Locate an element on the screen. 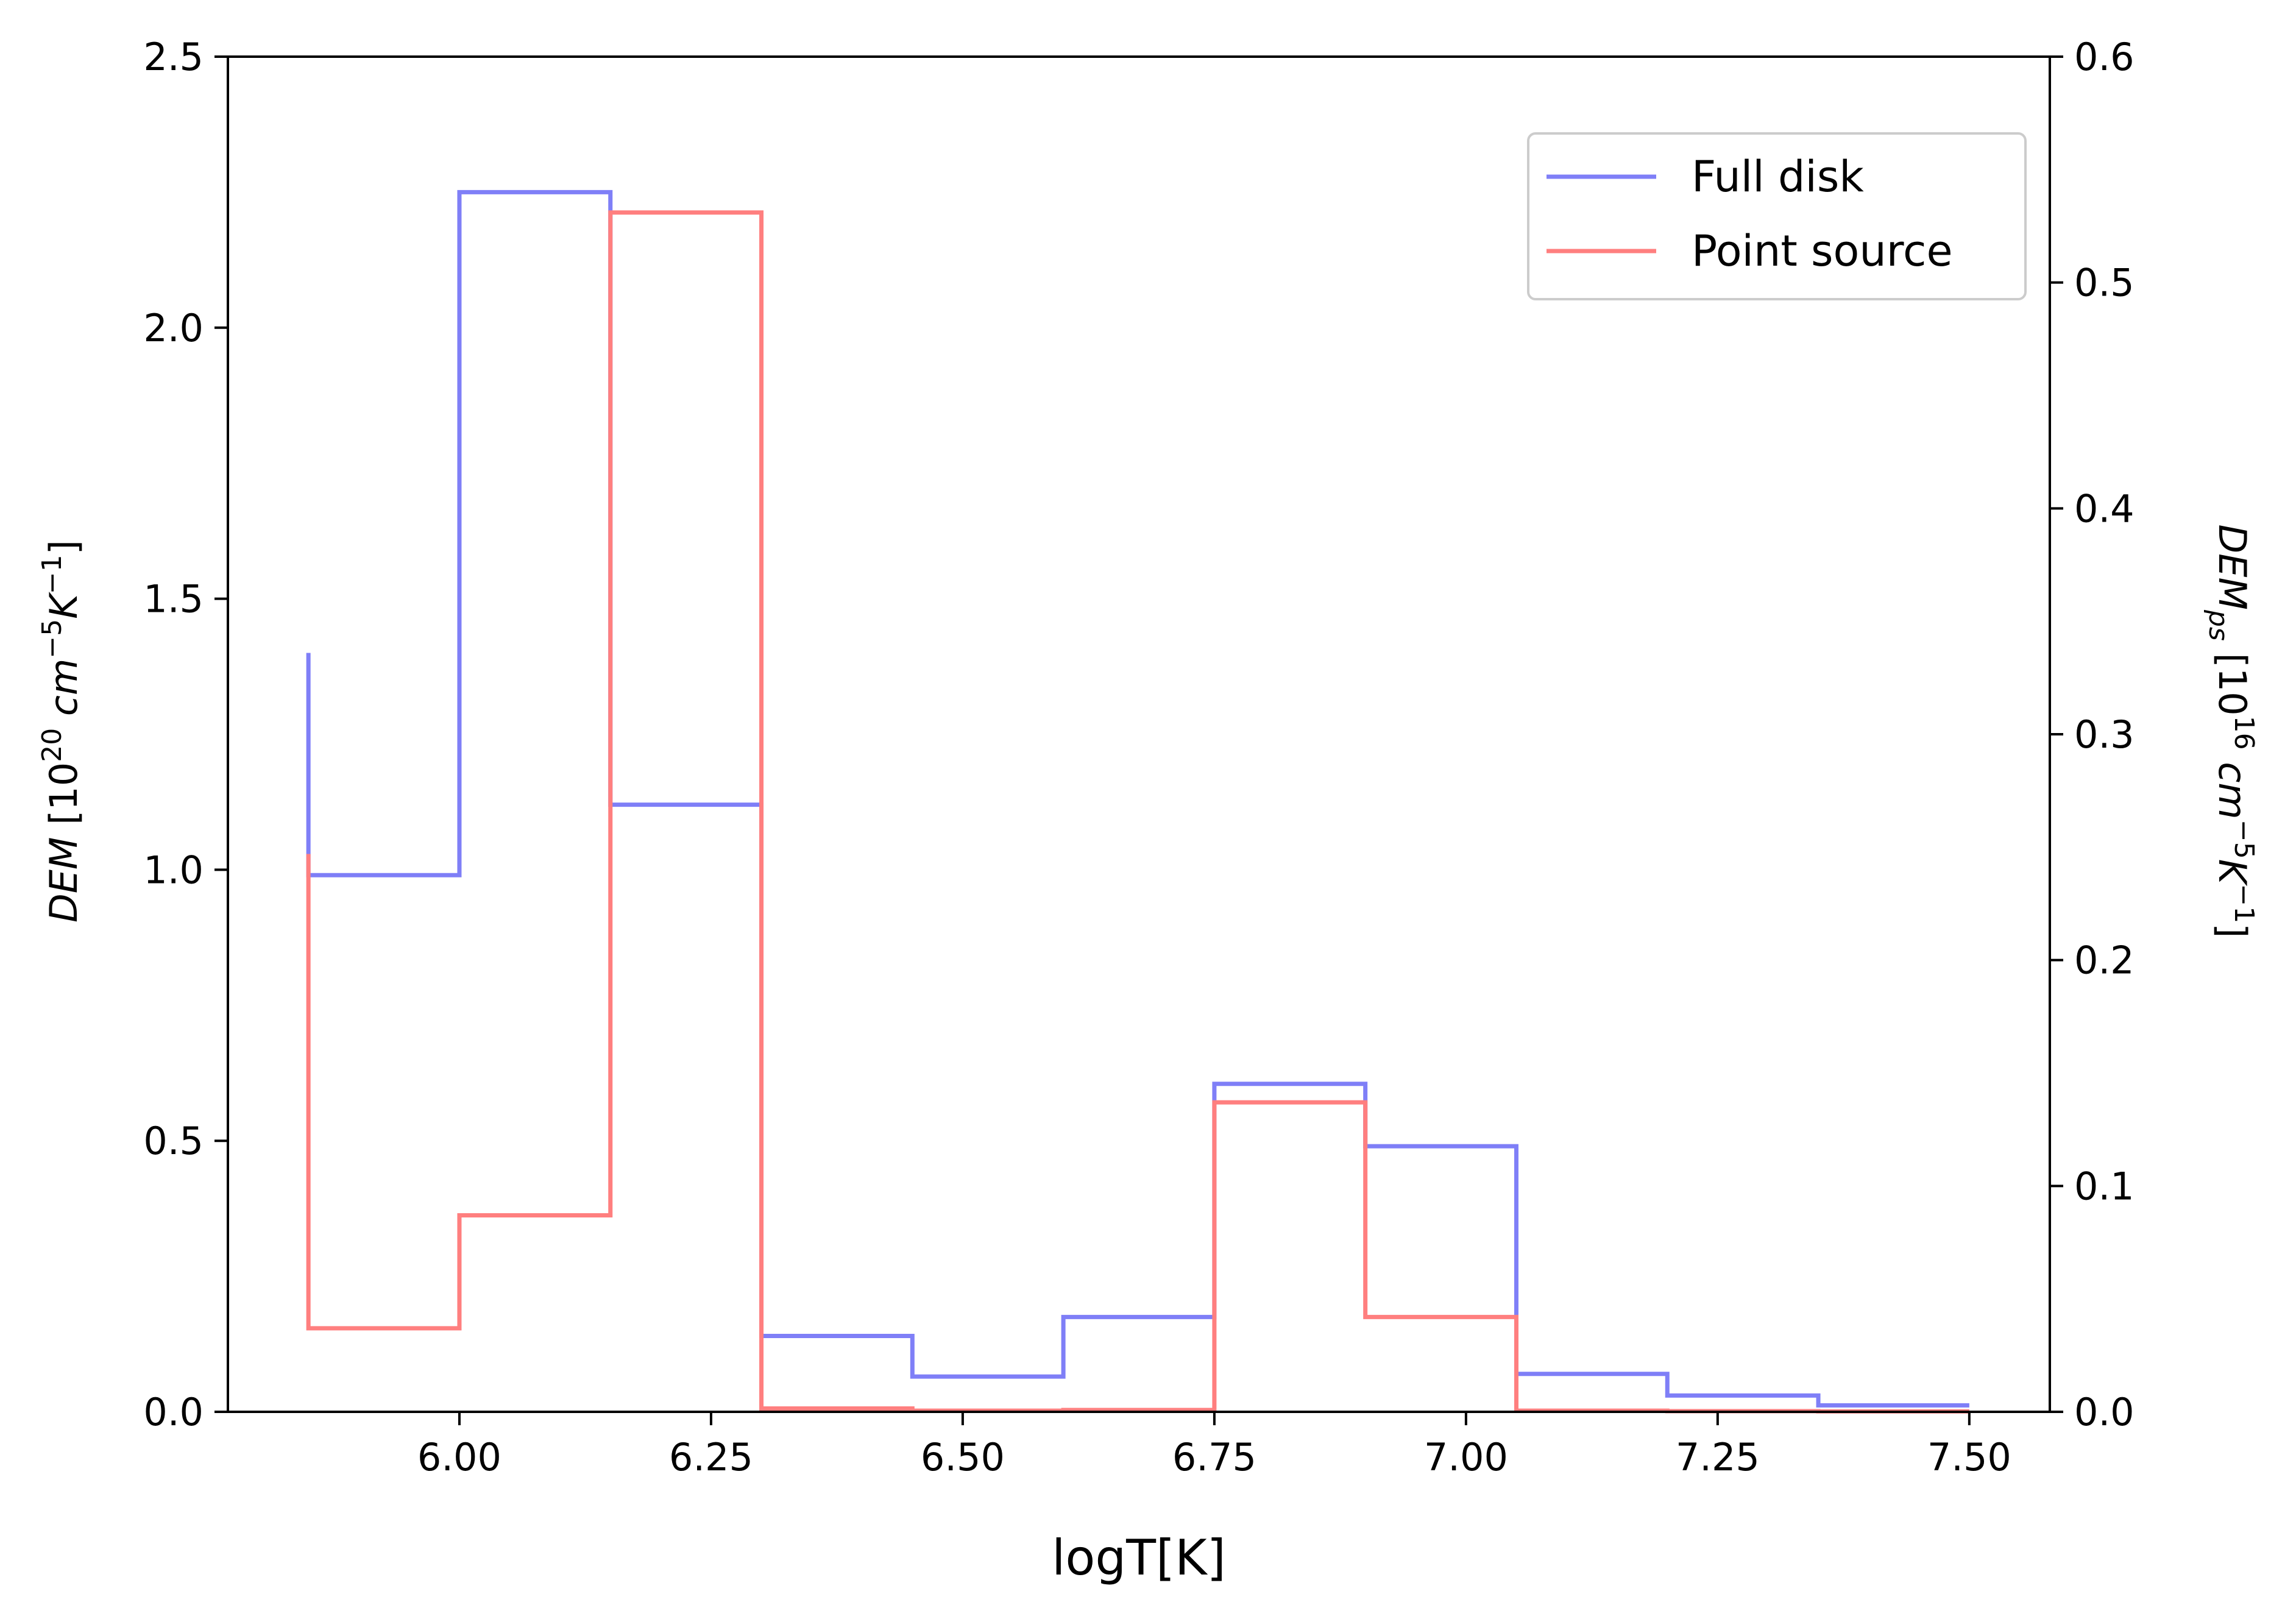  y-axis-label-unit1: cm is located at coordinates (63, 693).